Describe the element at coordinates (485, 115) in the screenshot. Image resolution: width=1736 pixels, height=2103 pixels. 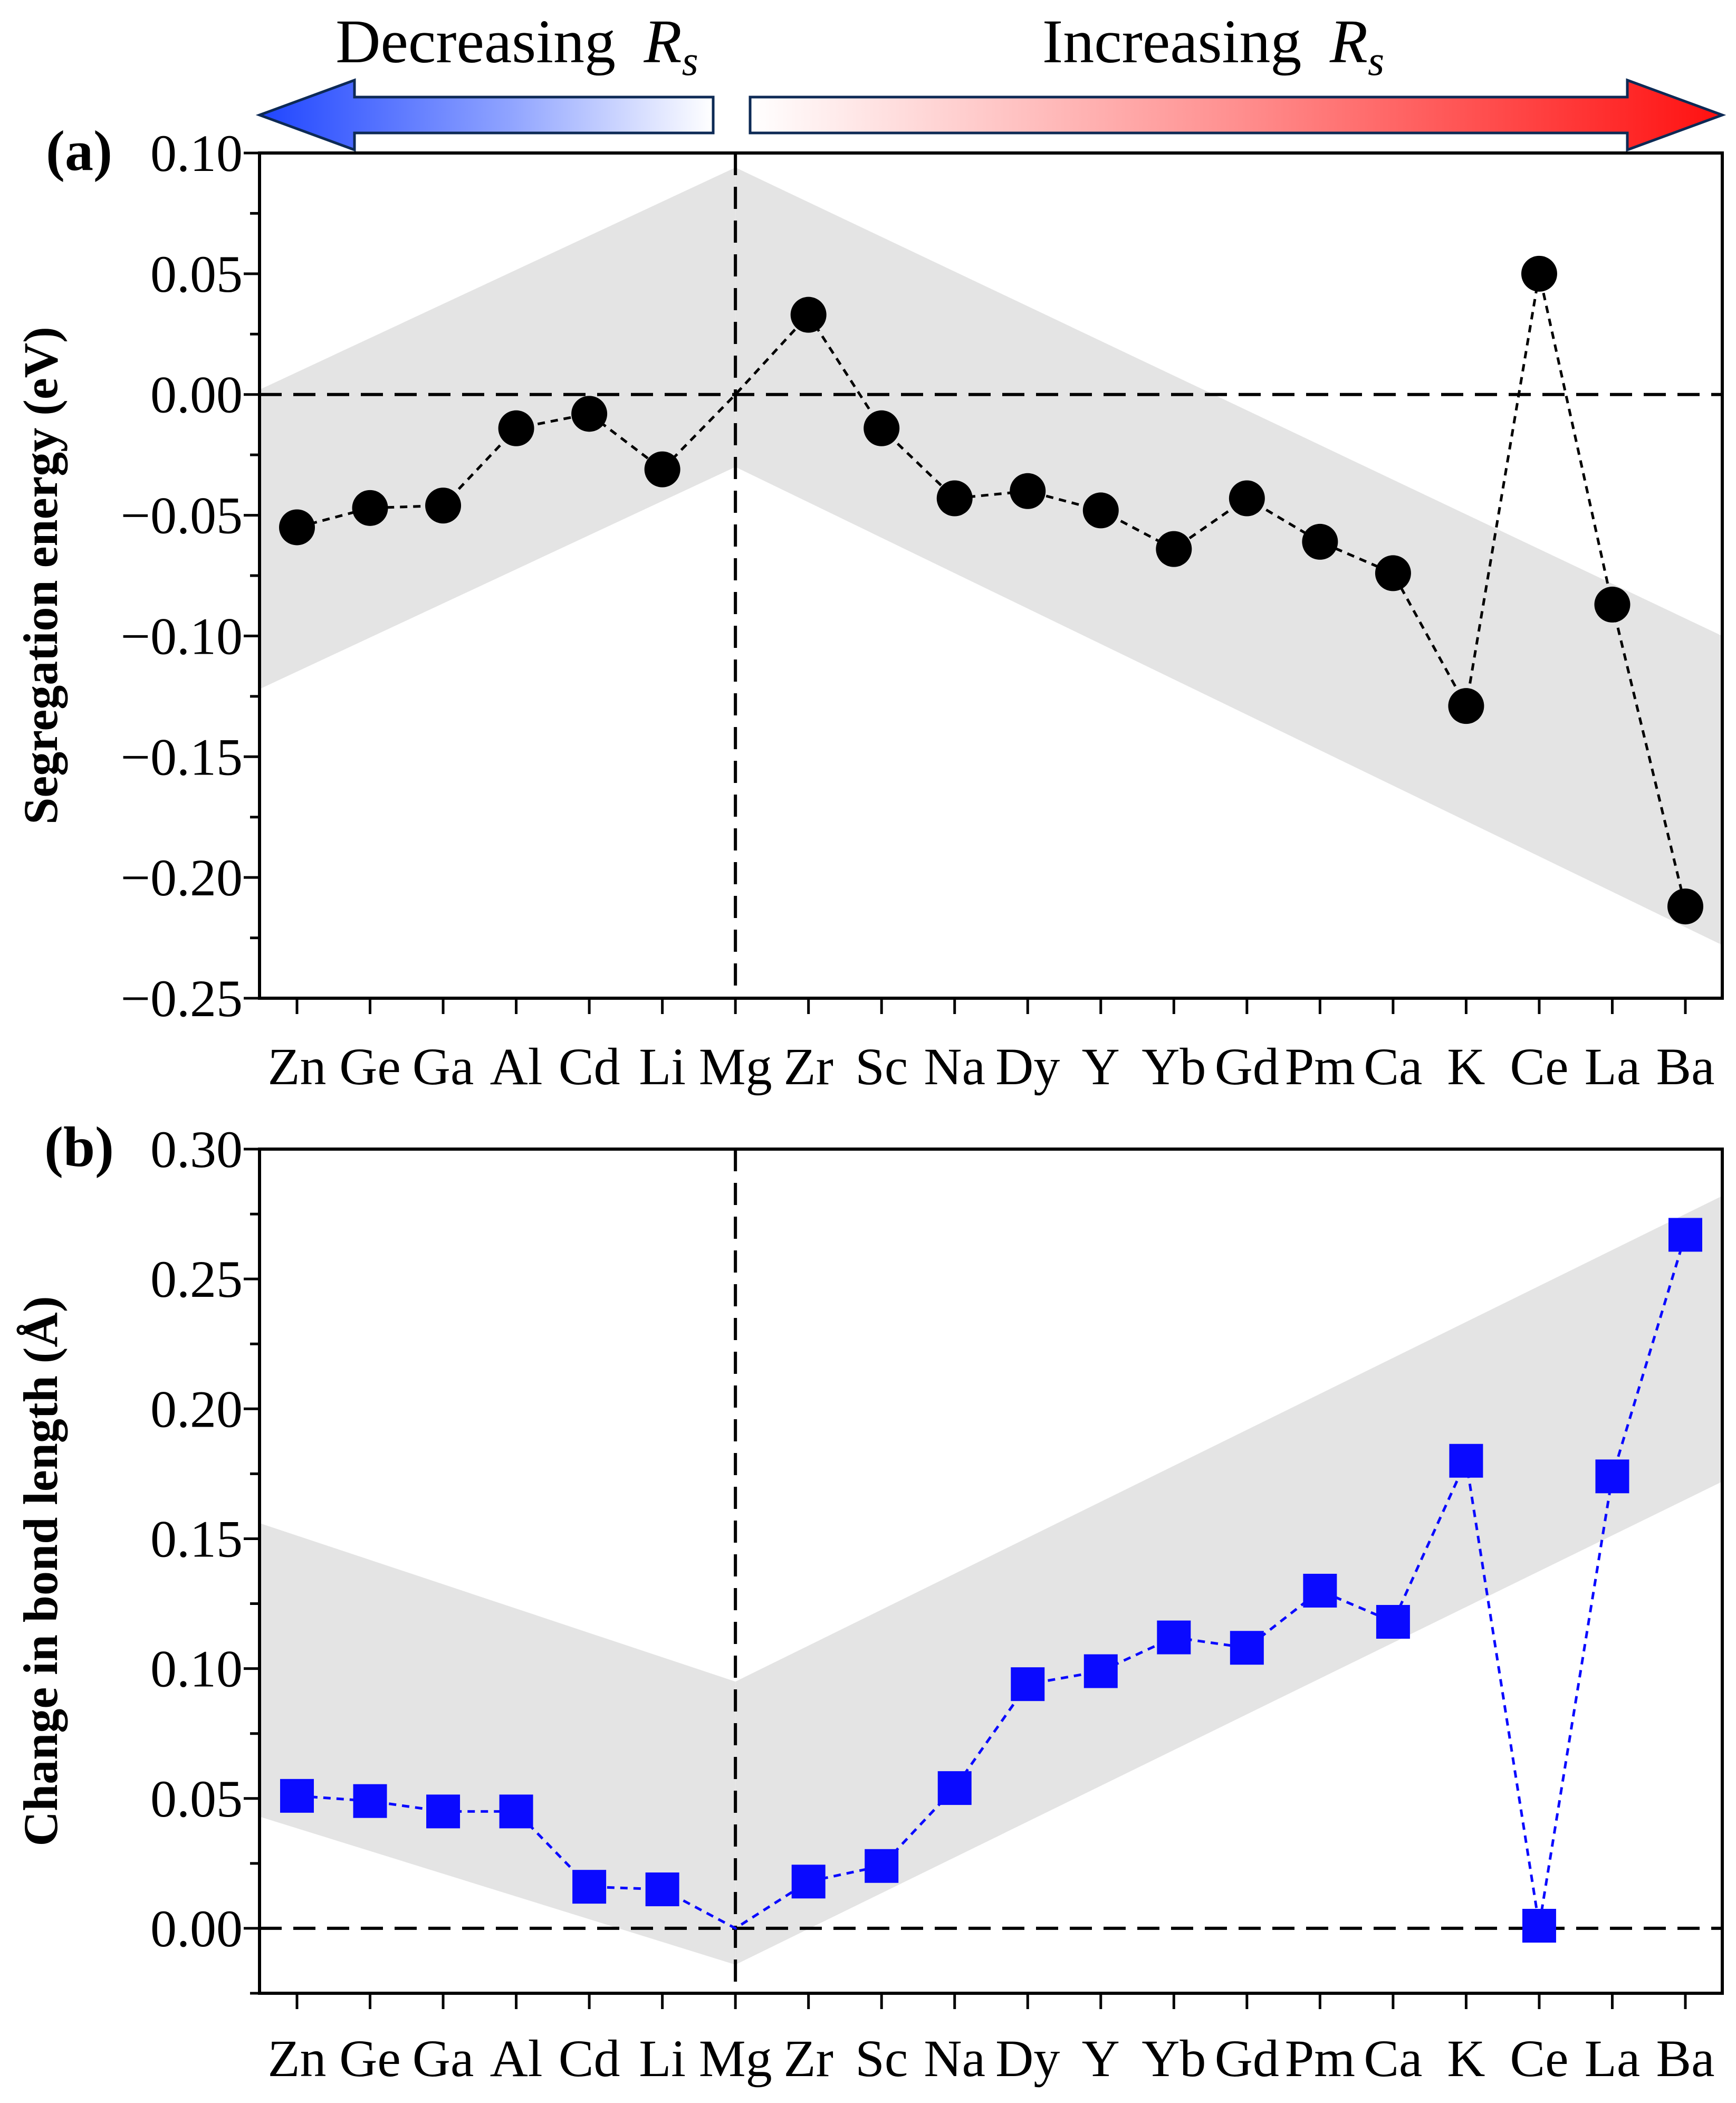
I see `decreasing-arrow` at that location.